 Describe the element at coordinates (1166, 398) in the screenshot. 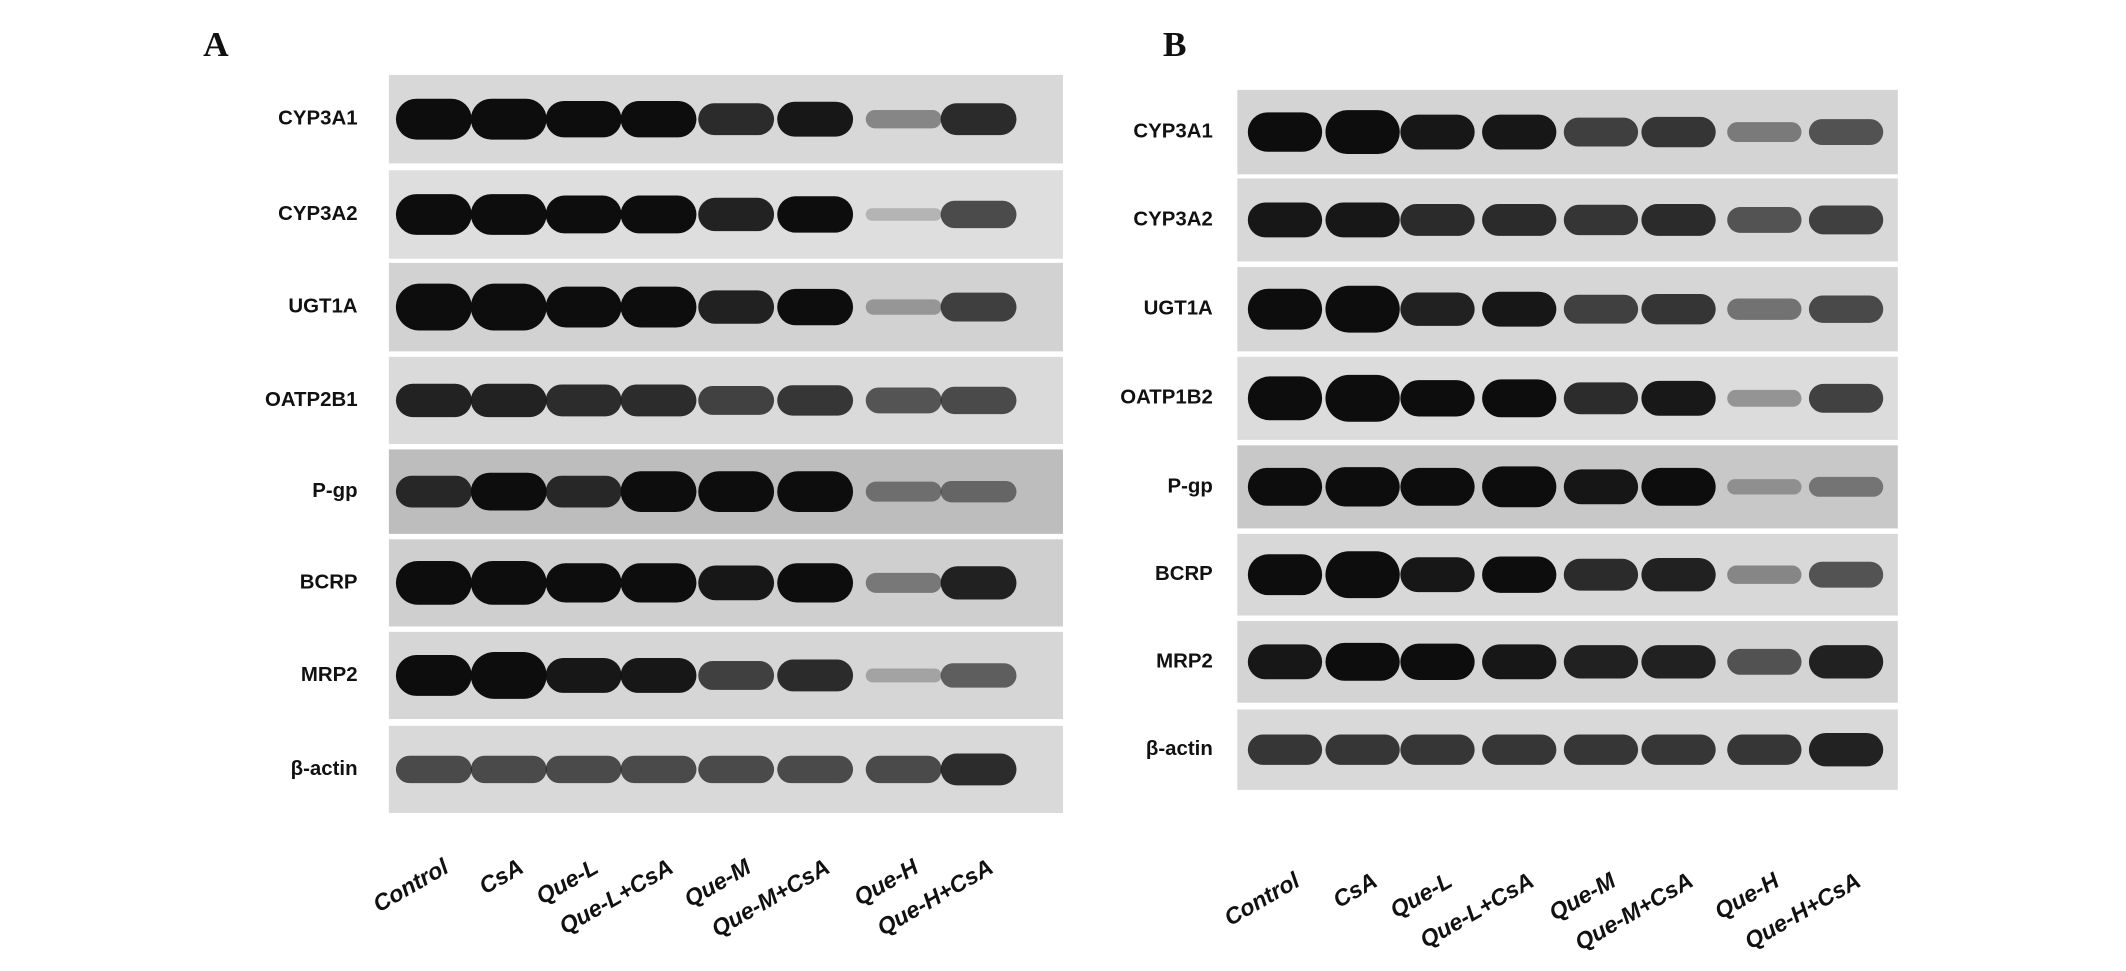

I see `row-label: OATP1B2` at that location.